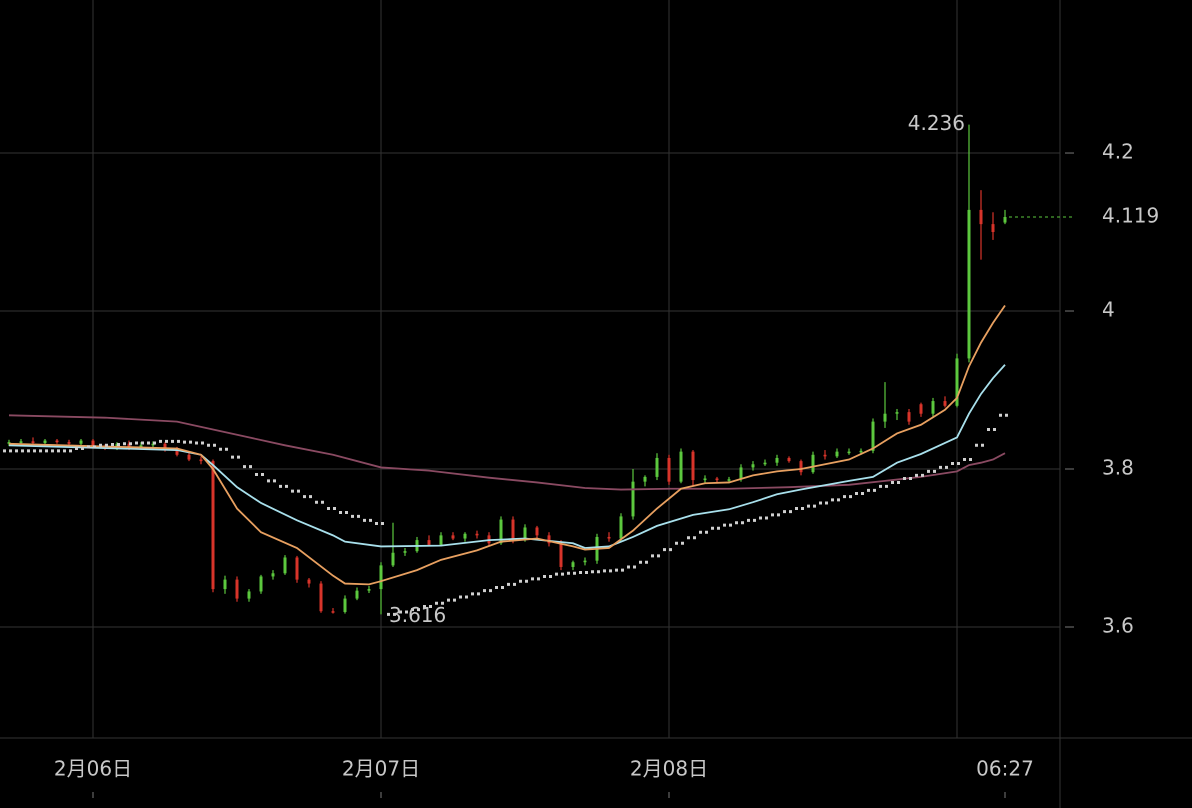  What do you see at coordinates (1118, 152) in the screenshot?
I see `y-tick-label: 4.2` at bounding box center [1118, 152].